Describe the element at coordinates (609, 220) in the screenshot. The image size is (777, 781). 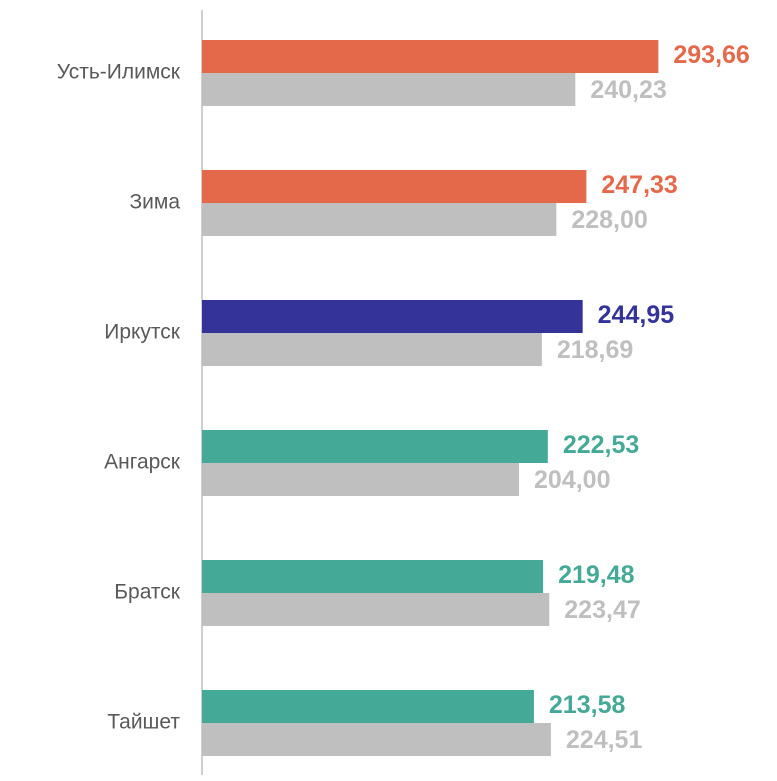
I see `value-label: 228,00` at that location.